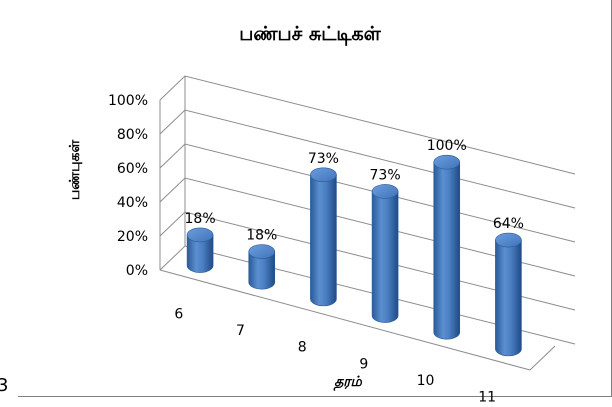  Describe the element at coordinates (347, 382) in the screenshot. I see `x-axis-title: தரம்` at that location.